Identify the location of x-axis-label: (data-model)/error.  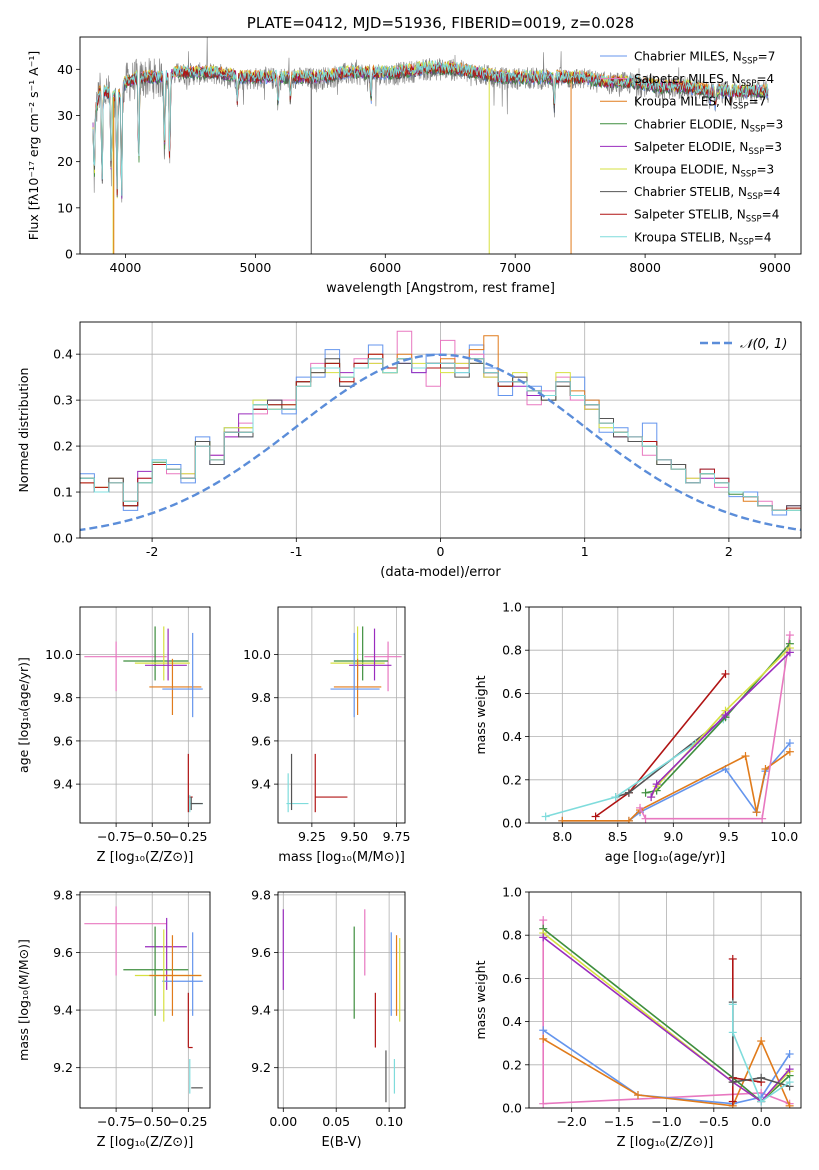
(440, 572).